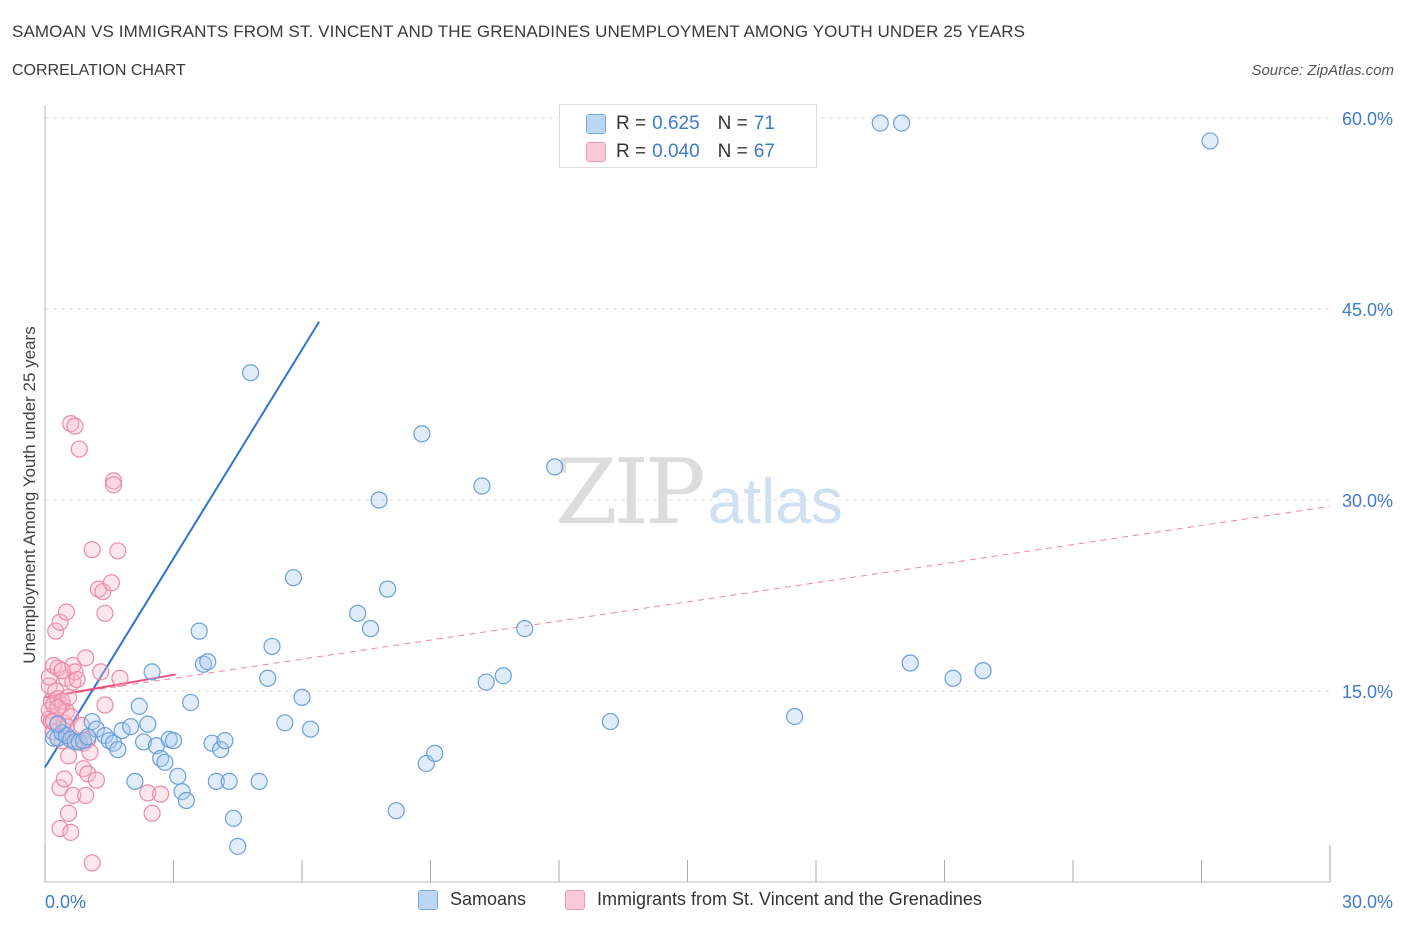 This screenshot has height=930, width=1406. Describe the element at coordinates (1322, 70) in the screenshot. I see `source-label: Source: ZipAtlas.com` at that location.